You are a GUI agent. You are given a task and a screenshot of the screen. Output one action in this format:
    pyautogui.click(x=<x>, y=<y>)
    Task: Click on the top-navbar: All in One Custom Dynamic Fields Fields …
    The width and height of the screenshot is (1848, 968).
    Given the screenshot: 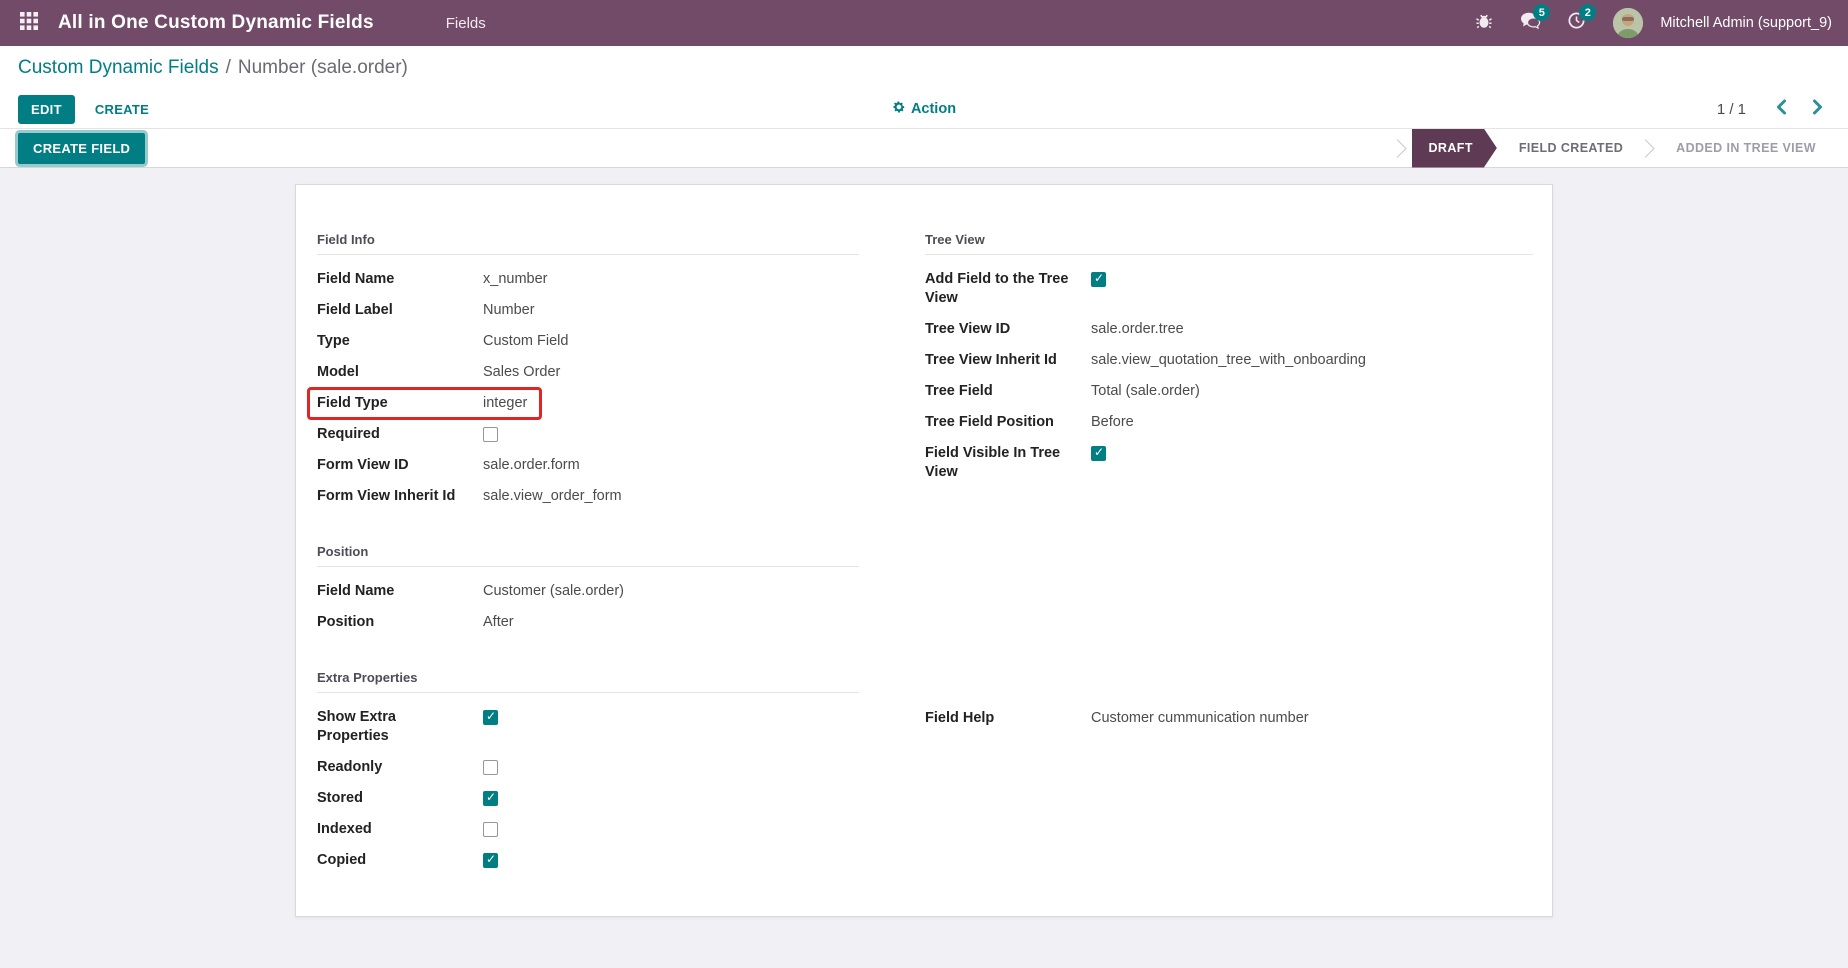 What is the action you would take?
    pyautogui.click(x=924, y=23)
    